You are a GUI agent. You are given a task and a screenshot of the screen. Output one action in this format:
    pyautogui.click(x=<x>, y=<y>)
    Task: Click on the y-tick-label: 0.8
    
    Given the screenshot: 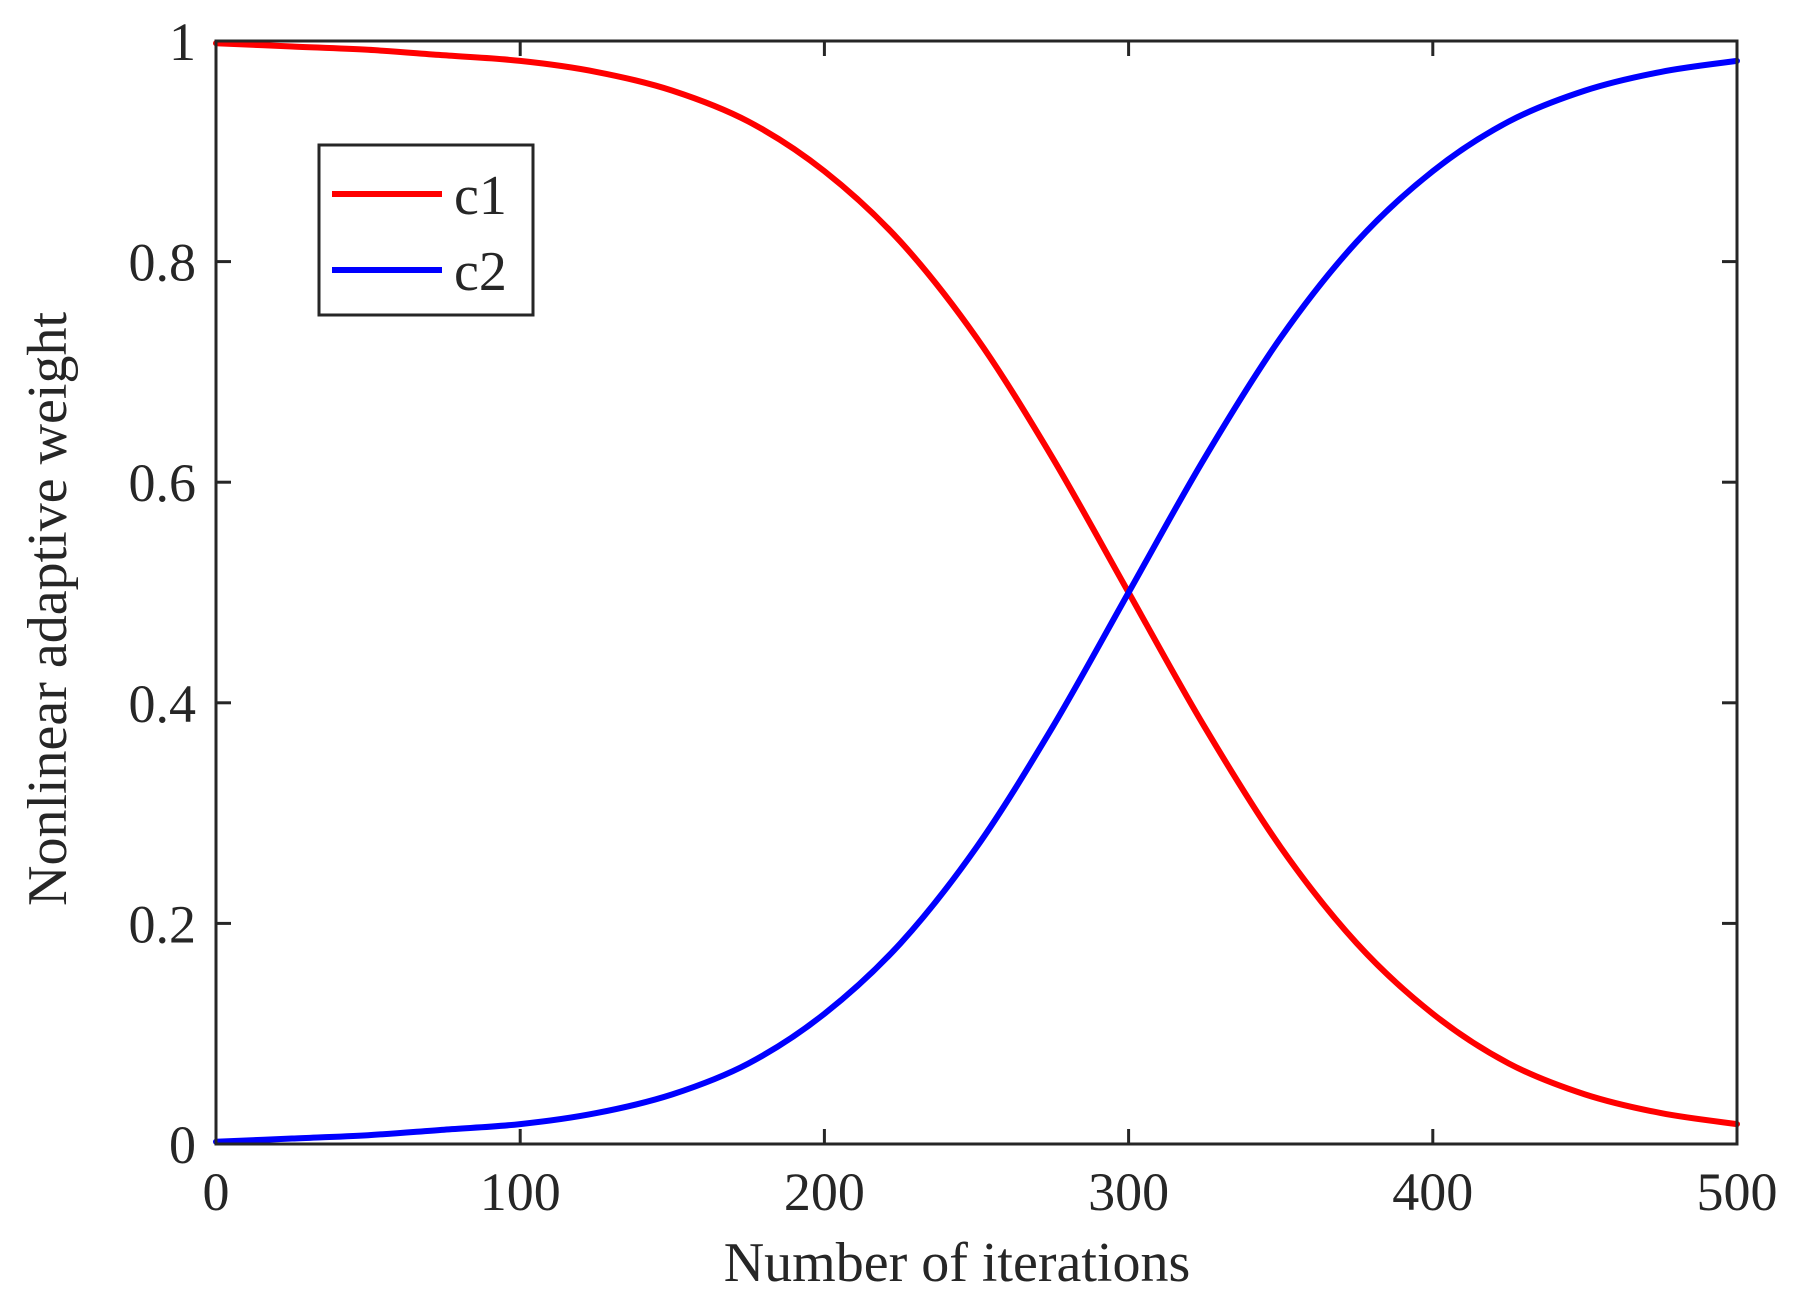 What is the action you would take?
    pyautogui.click(x=163, y=263)
    